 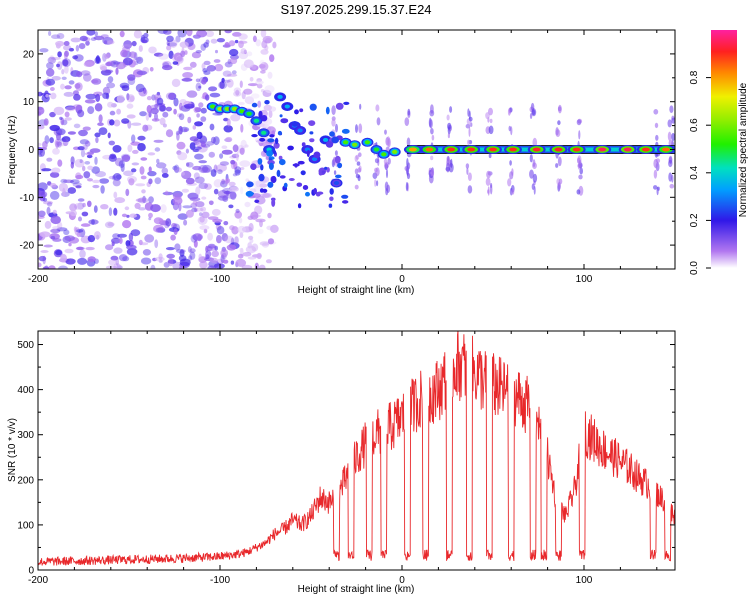 What do you see at coordinates (220, 580) in the screenshot?
I see `bottom-xtick-label: -100` at bounding box center [220, 580].